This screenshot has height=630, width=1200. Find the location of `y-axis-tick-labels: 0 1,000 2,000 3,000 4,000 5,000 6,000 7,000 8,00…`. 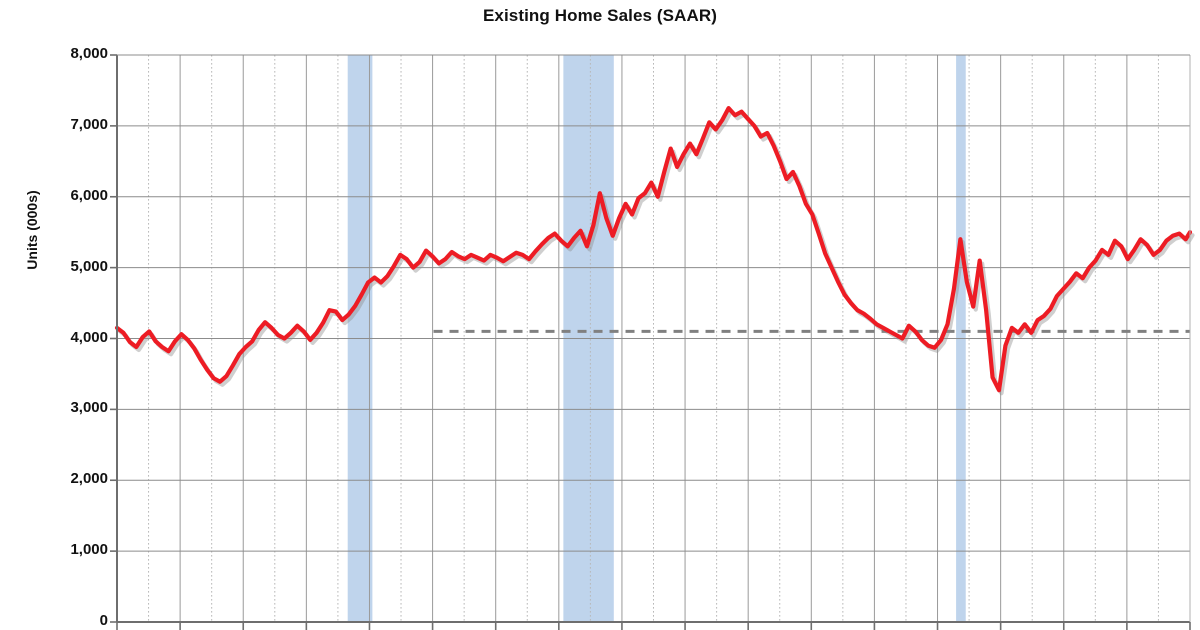

y-axis-tick-labels: 0 1,000 2,000 3,000 4,000 5,000 6,000 7,000 8,00… is located at coordinates (70, 315).